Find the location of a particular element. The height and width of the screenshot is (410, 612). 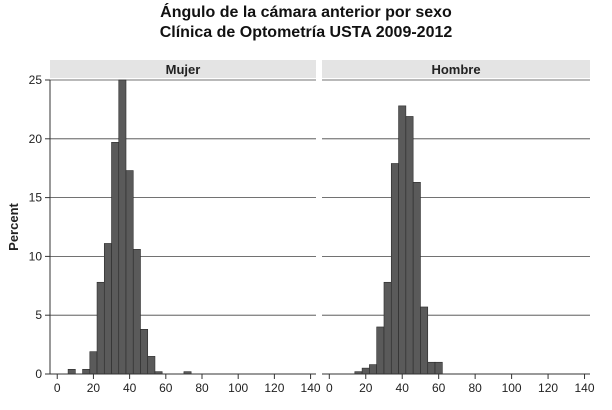

y-tick-label: 25 is located at coordinates (36, 80).